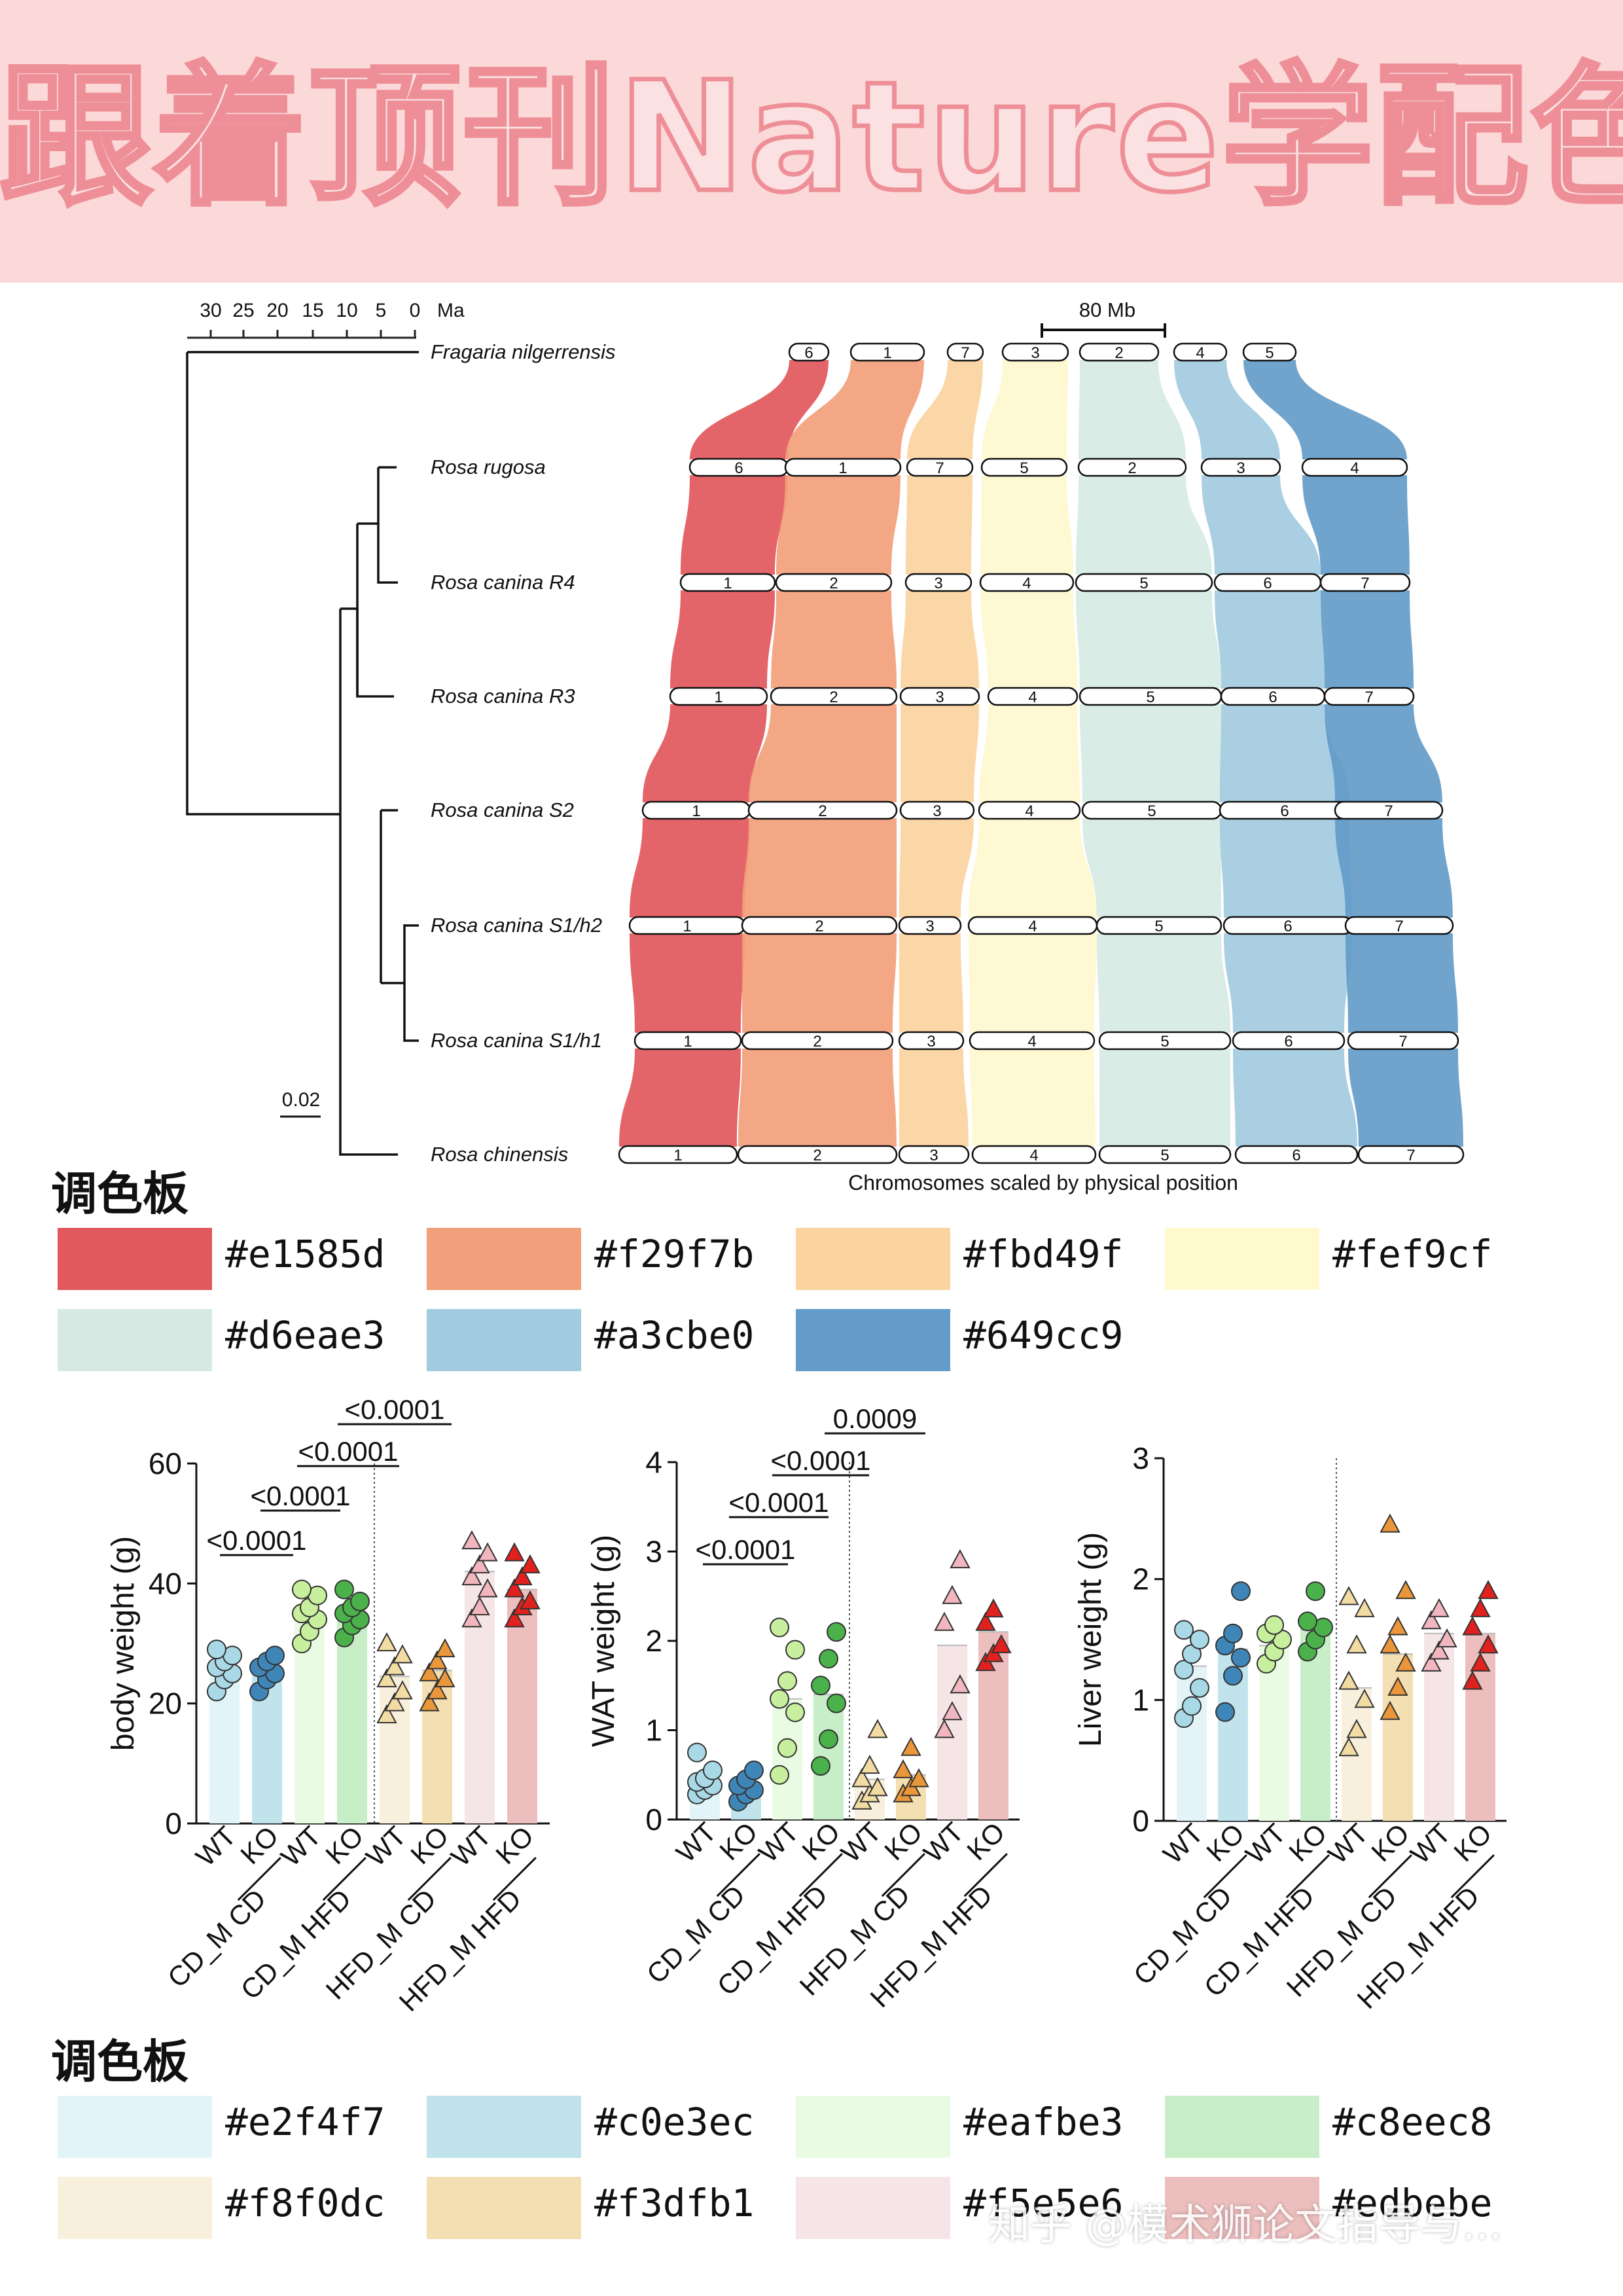 The width and height of the screenshot is (1623, 2296). What do you see at coordinates (603, 1641) in the screenshot?
I see `y-axis-label: WAT weight (g)` at bounding box center [603, 1641].